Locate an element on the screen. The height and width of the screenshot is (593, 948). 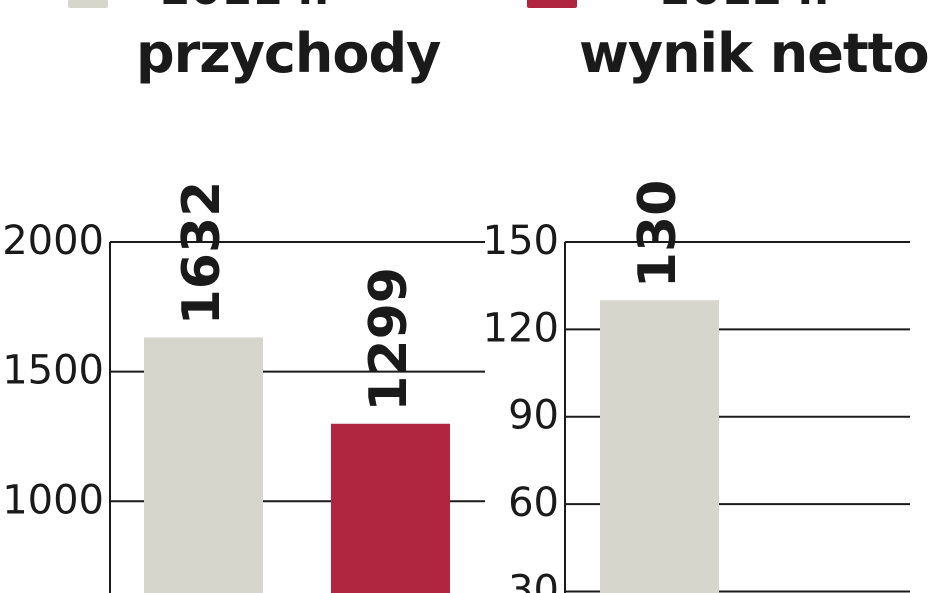
legend-label-2012: 2012 r. is located at coordinates (745, 7).